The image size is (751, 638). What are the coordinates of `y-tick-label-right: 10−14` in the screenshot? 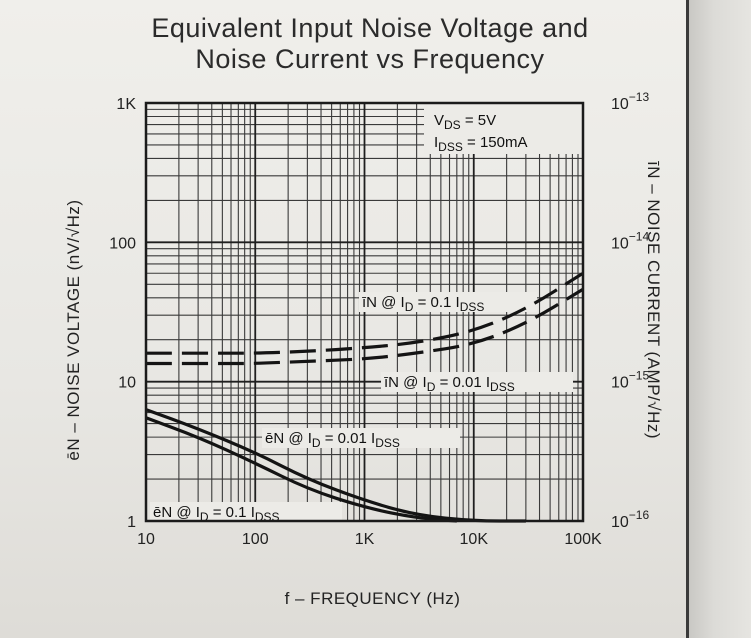 It's located at (630, 240).